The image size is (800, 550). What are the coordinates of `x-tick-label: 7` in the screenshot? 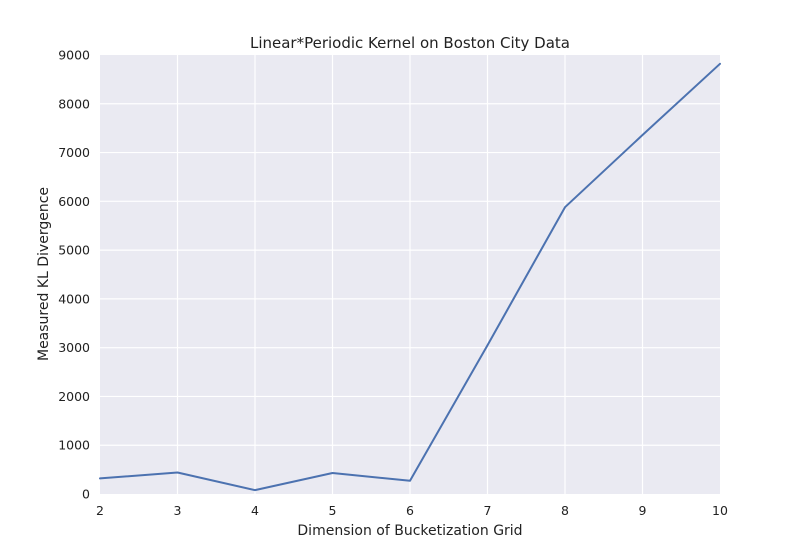 It's located at (488, 510).